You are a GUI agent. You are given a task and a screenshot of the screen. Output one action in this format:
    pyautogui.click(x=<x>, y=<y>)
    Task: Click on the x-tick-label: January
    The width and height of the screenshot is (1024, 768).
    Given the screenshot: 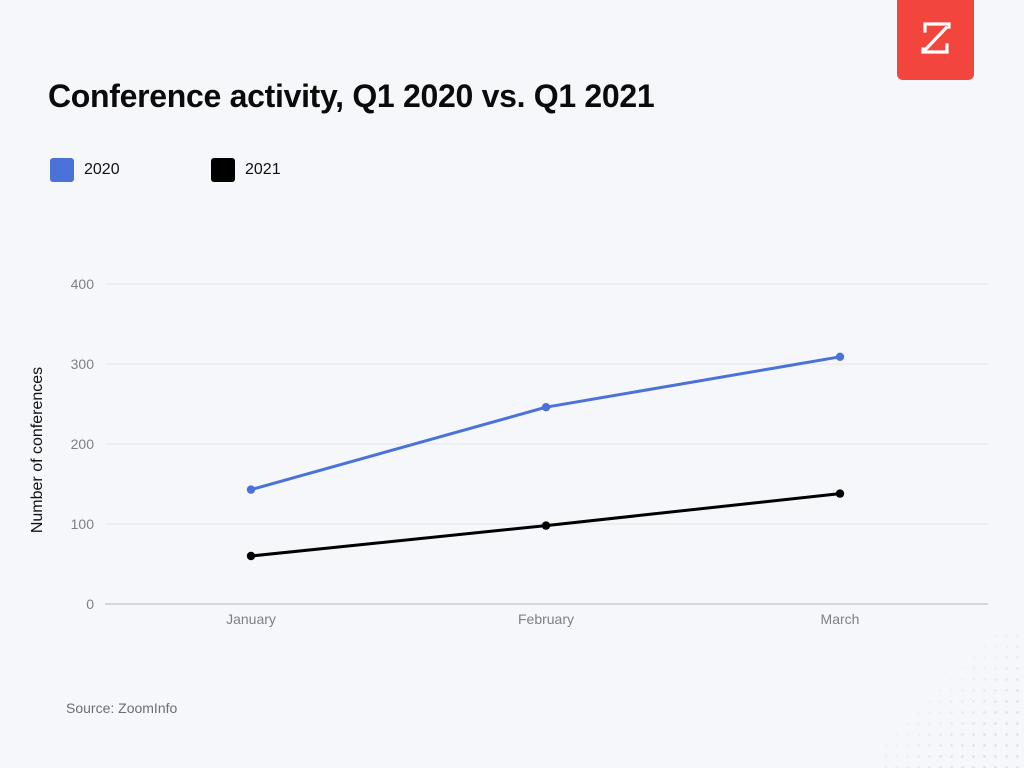 What is the action you would take?
    pyautogui.click(x=251, y=619)
    